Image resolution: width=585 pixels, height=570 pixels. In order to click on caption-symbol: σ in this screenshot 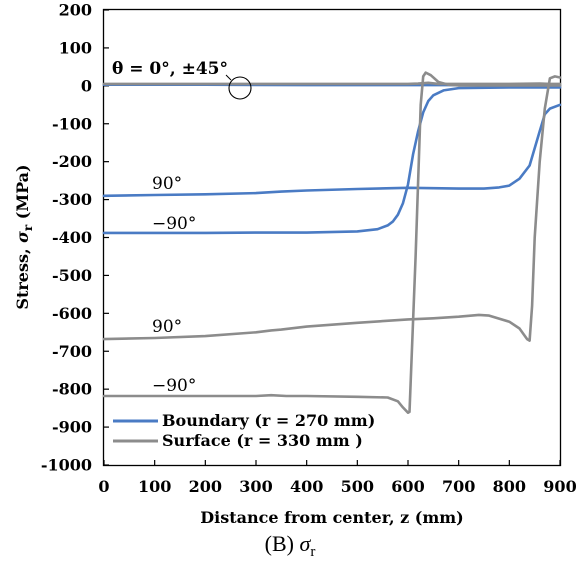, I will do `click(305, 543)`.